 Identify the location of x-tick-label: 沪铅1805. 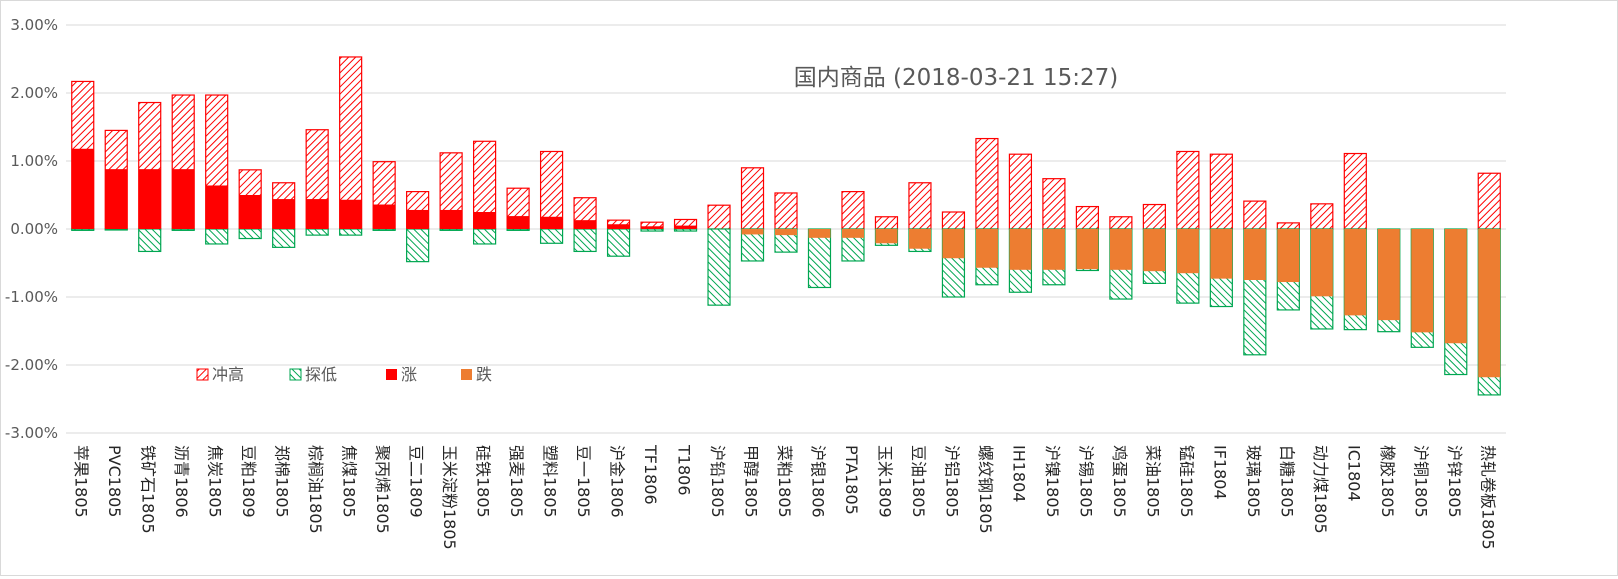
(717, 481).